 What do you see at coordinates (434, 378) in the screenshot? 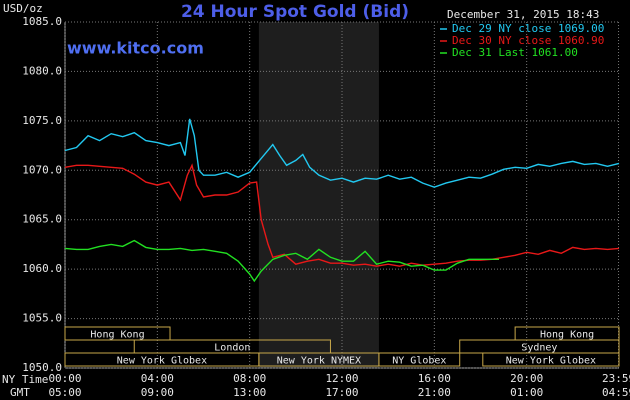
I see `x-tick-label: 16:00` at bounding box center [434, 378].